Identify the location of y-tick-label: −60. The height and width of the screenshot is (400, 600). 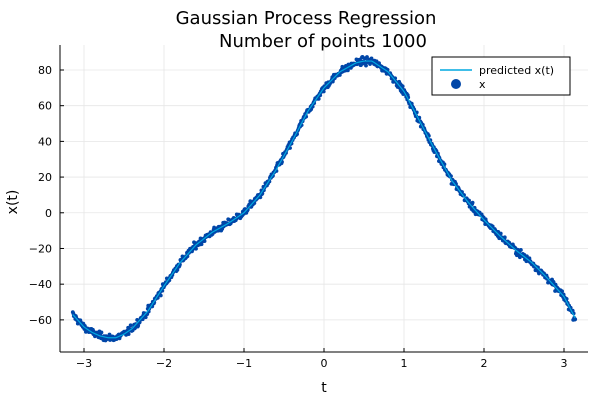
(40, 320).